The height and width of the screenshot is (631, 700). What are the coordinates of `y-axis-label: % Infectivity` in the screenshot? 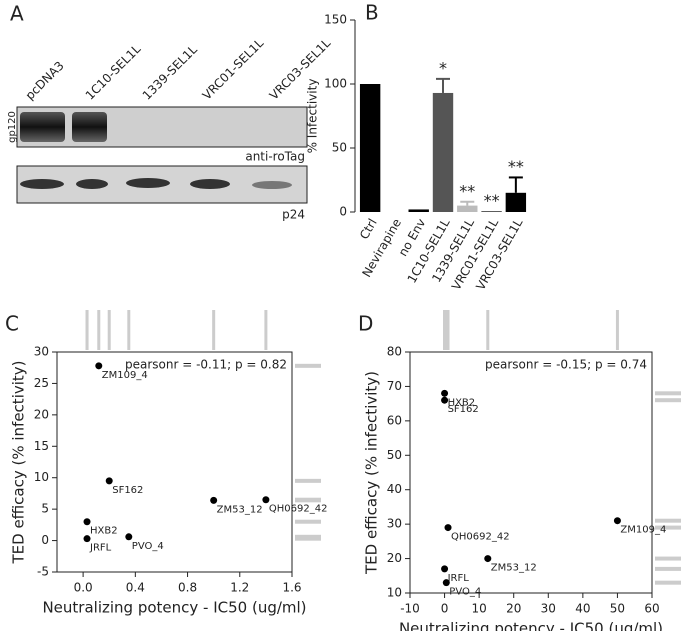 It's located at (313, 116).